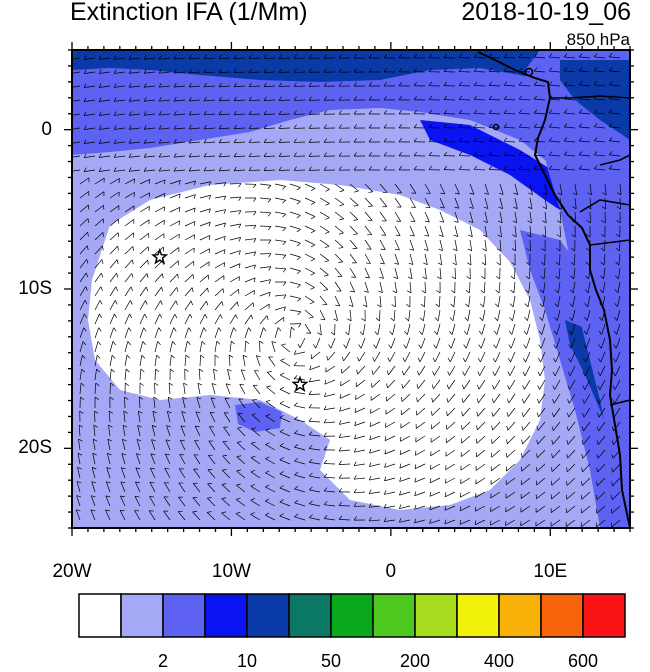 The height and width of the screenshot is (672, 650). What do you see at coordinates (247, 661) in the screenshot?
I see `colorbar-label: 10` at bounding box center [247, 661].